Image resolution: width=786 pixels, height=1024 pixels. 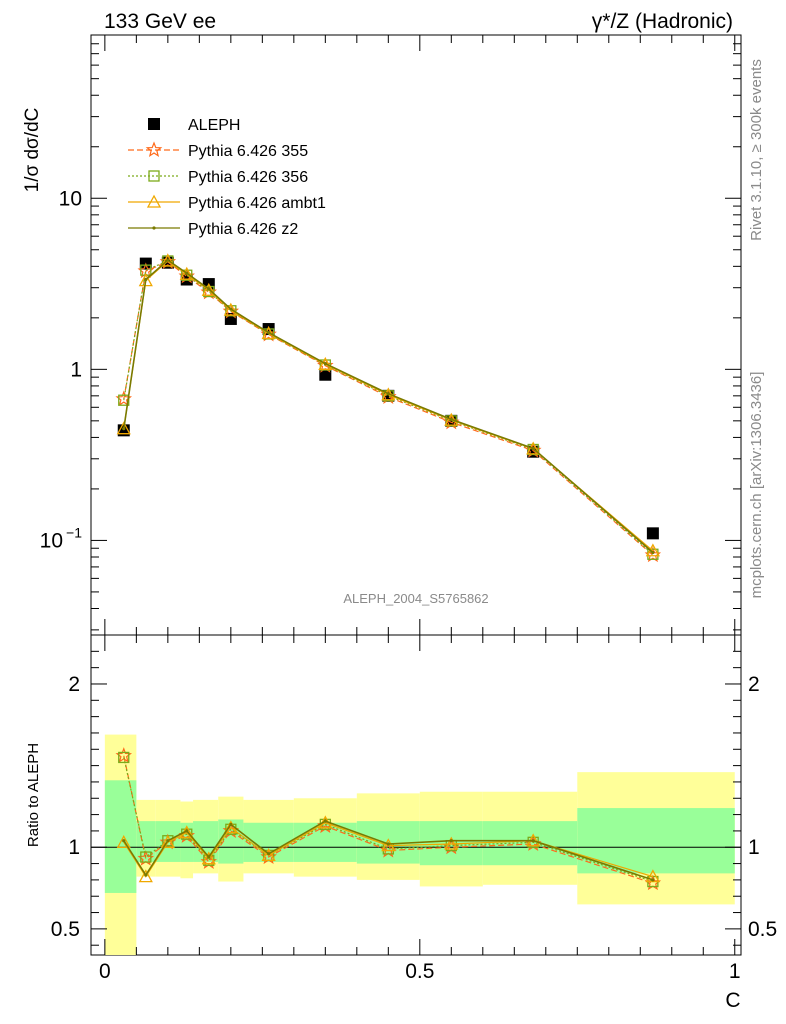 What do you see at coordinates (762, 929) in the screenshot?
I see `ratio-y-tick-label-right: 0.5` at bounding box center [762, 929].